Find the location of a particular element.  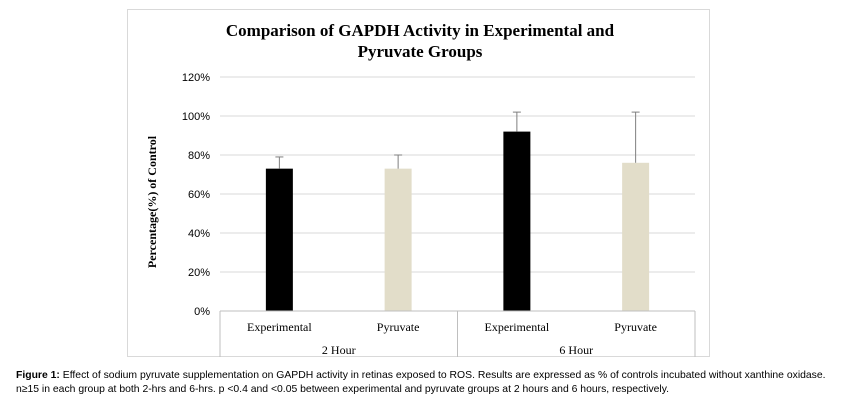

y-axis-label: Percentage(%) of Control is located at coordinates (152, 201).